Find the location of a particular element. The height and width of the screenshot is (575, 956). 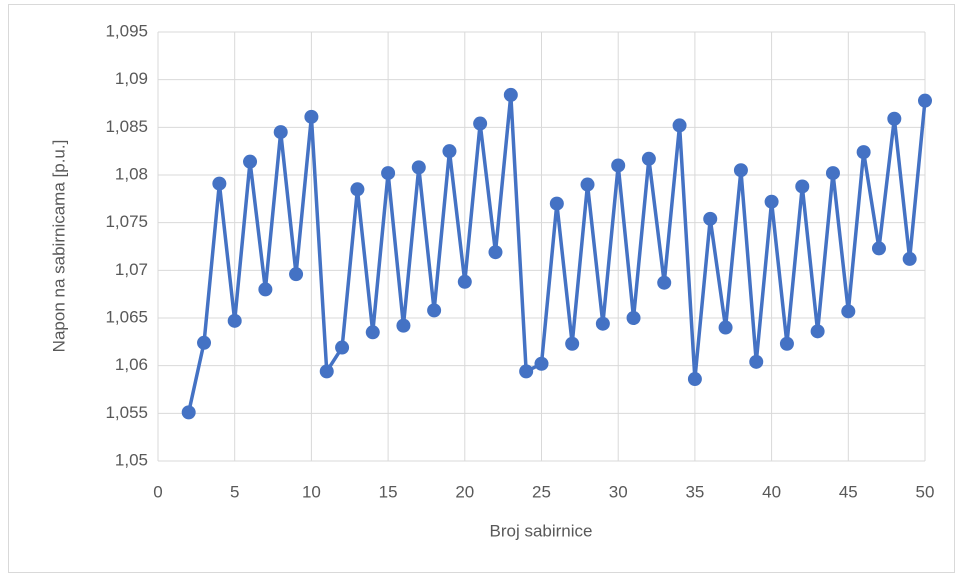

y-tick-label: 1,095 is located at coordinates (126, 30).